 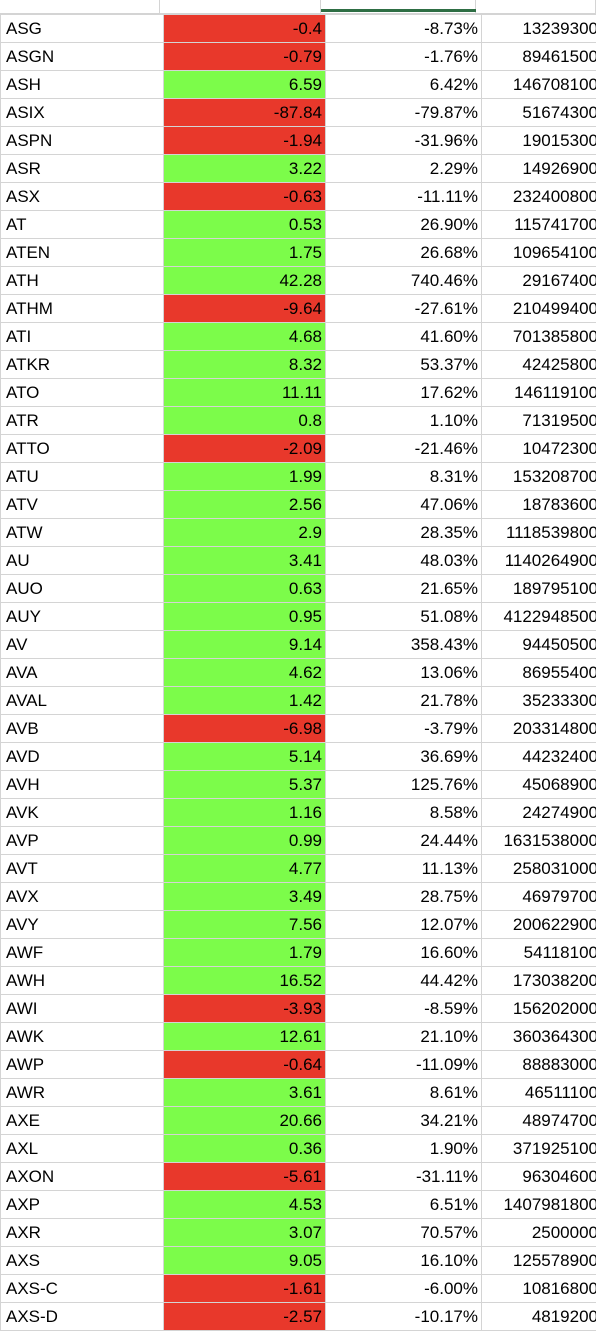 I want to click on change-cell: 1.42, so click(x=245, y=701).